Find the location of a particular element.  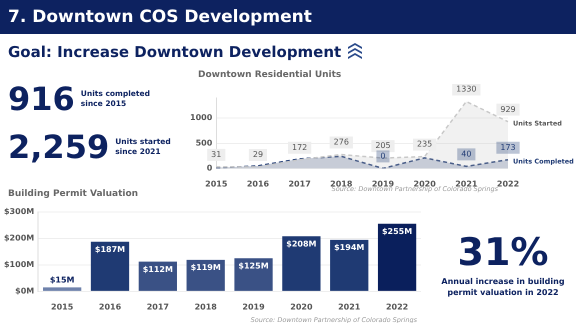

data-label: 29 is located at coordinates (258, 155).